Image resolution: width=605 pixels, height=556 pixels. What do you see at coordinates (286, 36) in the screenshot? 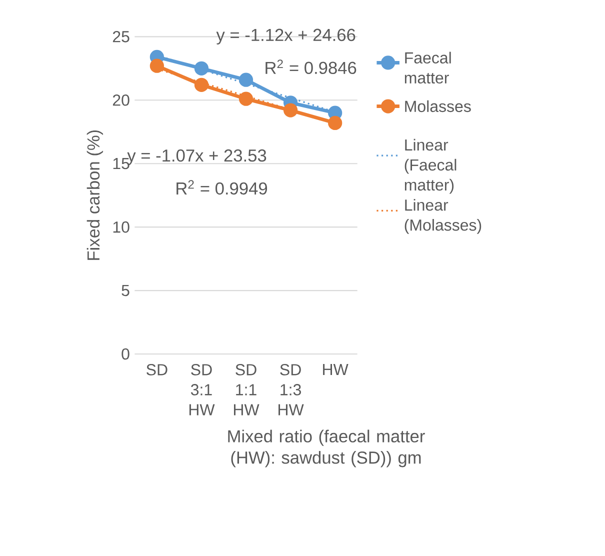
I see `annotation: y = -1.12x + 24.66` at bounding box center [286, 36].